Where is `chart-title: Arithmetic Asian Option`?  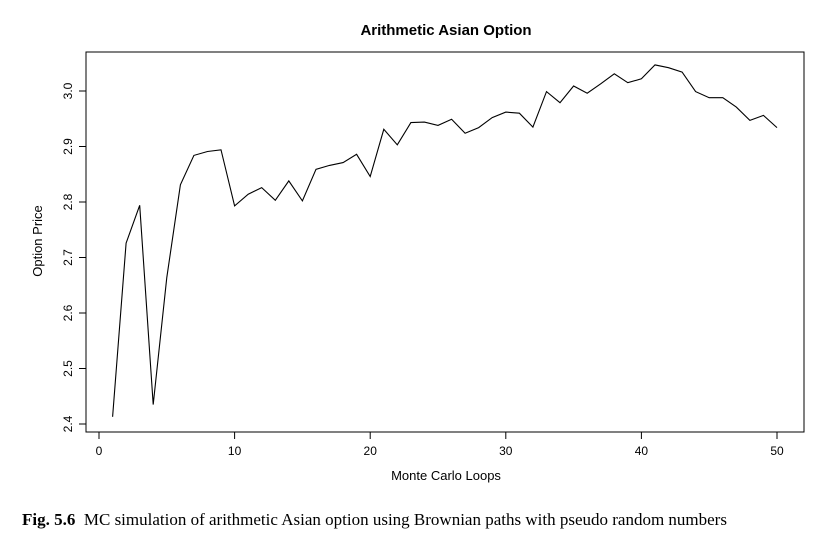 chart-title: Arithmetic Asian Option is located at coordinates (445, 30).